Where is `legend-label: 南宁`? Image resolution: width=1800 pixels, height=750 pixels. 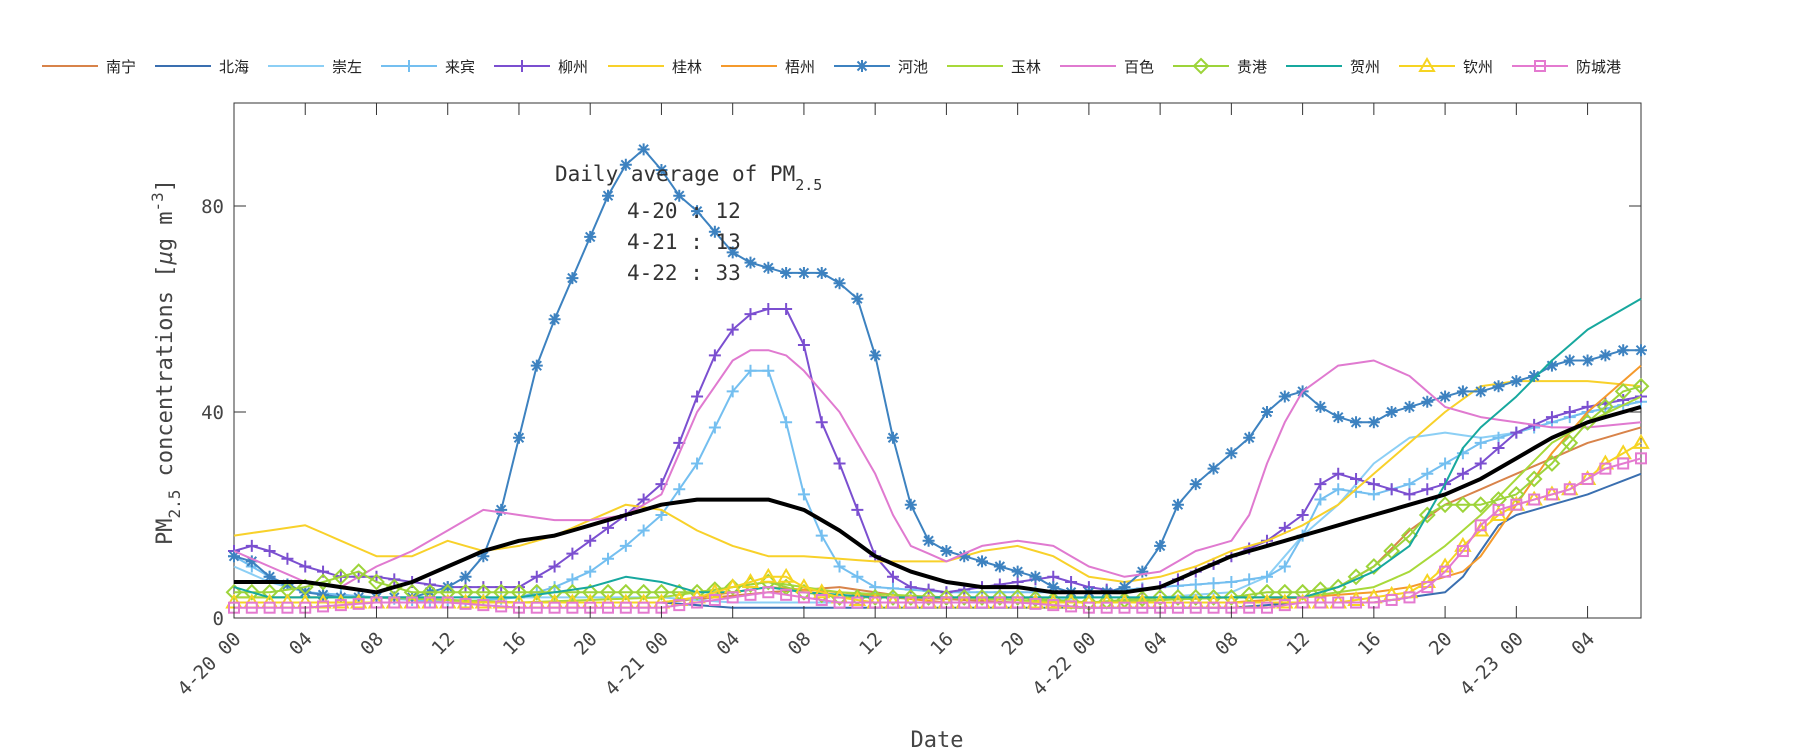 legend-label: 南宁 is located at coordinates (121, 67).